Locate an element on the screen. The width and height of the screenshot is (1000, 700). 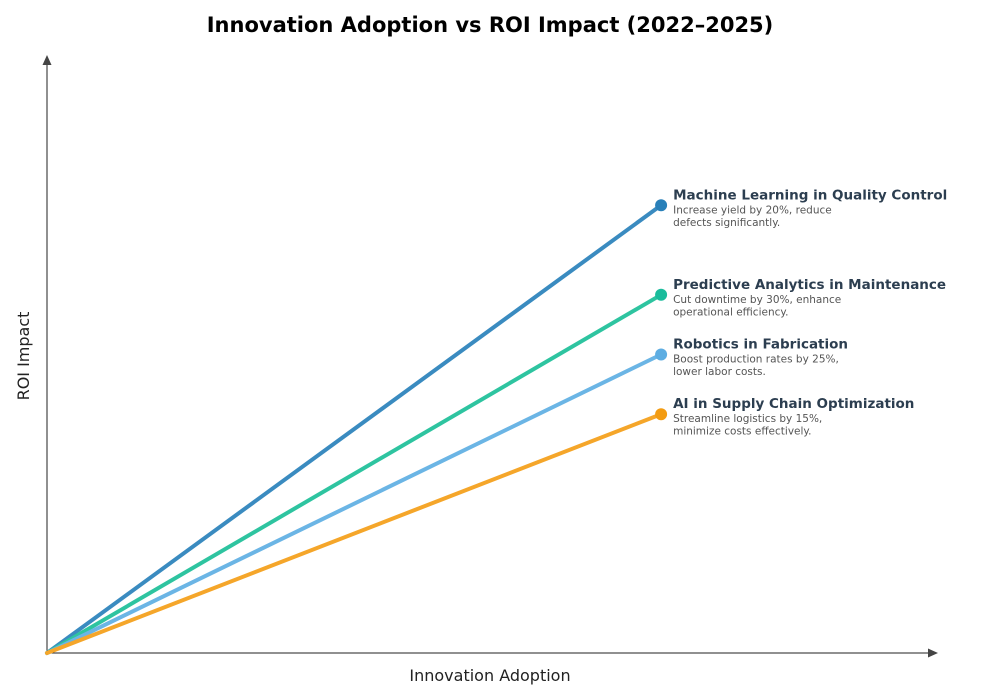
series-description: operational efficiency. is located at coordinates (730, 312).